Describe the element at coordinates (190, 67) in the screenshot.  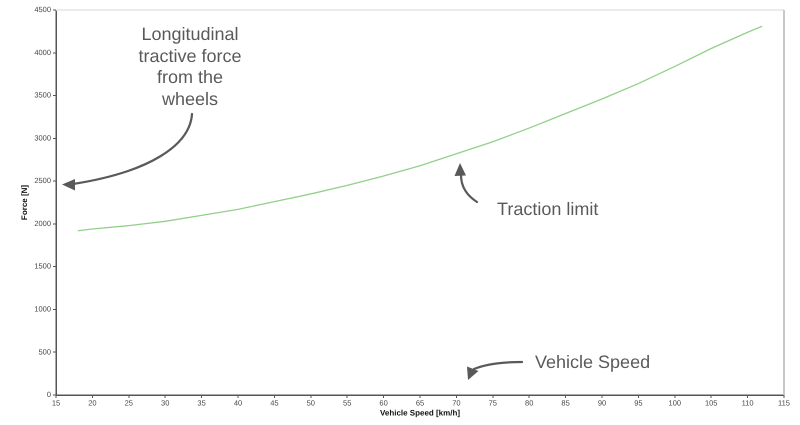
I see `annotation: Longitudinal tractive force from the wheels` at that location.